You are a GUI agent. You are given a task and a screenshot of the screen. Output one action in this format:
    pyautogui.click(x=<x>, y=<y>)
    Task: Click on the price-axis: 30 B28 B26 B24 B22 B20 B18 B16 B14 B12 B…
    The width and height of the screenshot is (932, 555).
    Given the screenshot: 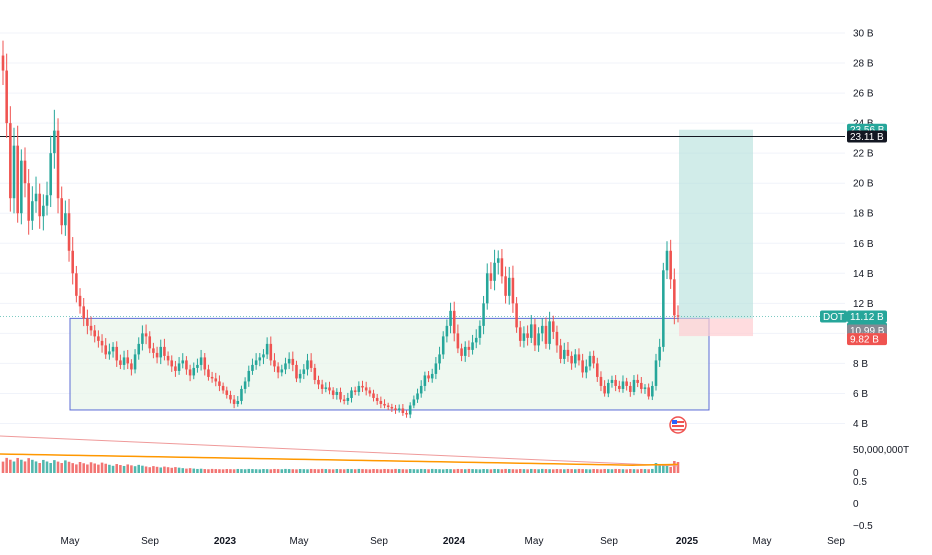 What is the action you would take?
    pyautogui.click(x=863, y=229)
    